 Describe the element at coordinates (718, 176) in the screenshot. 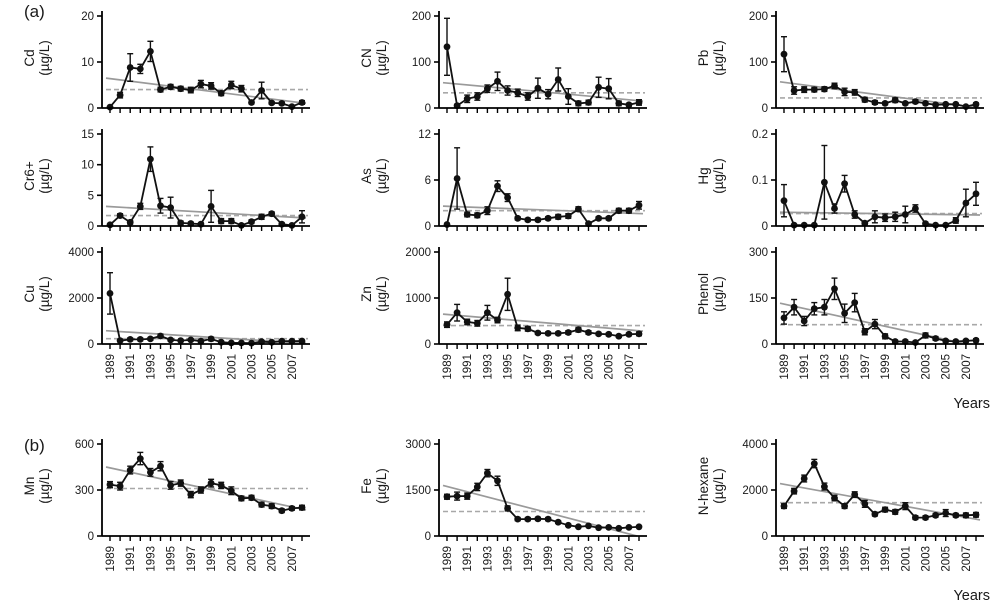

I see `hg-unit-label: (µg/L)` at that location.